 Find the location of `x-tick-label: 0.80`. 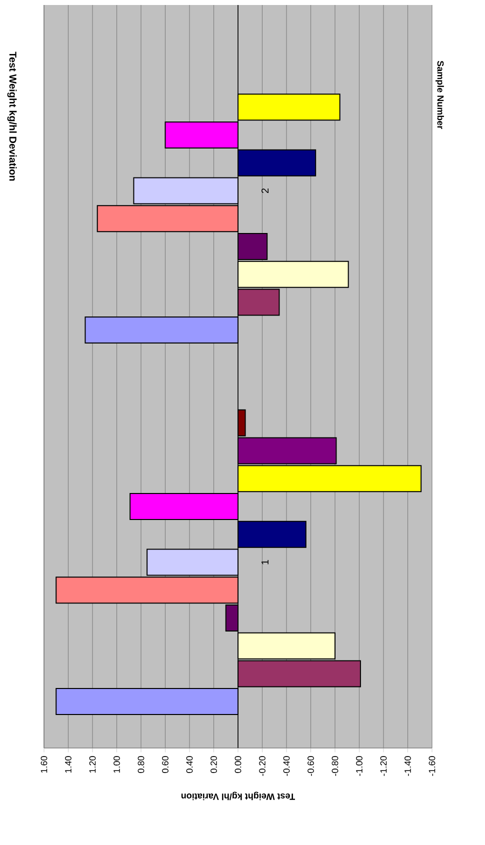

x-tick-label: 0.80 is located at coordinates (141, 764).